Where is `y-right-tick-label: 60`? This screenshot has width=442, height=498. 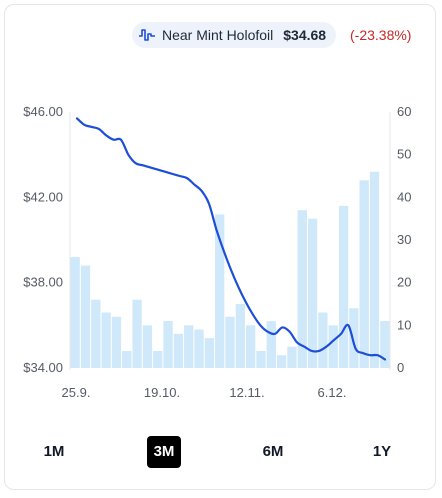 y-right-tick-label: 60 is located at coordinates (404, 111).